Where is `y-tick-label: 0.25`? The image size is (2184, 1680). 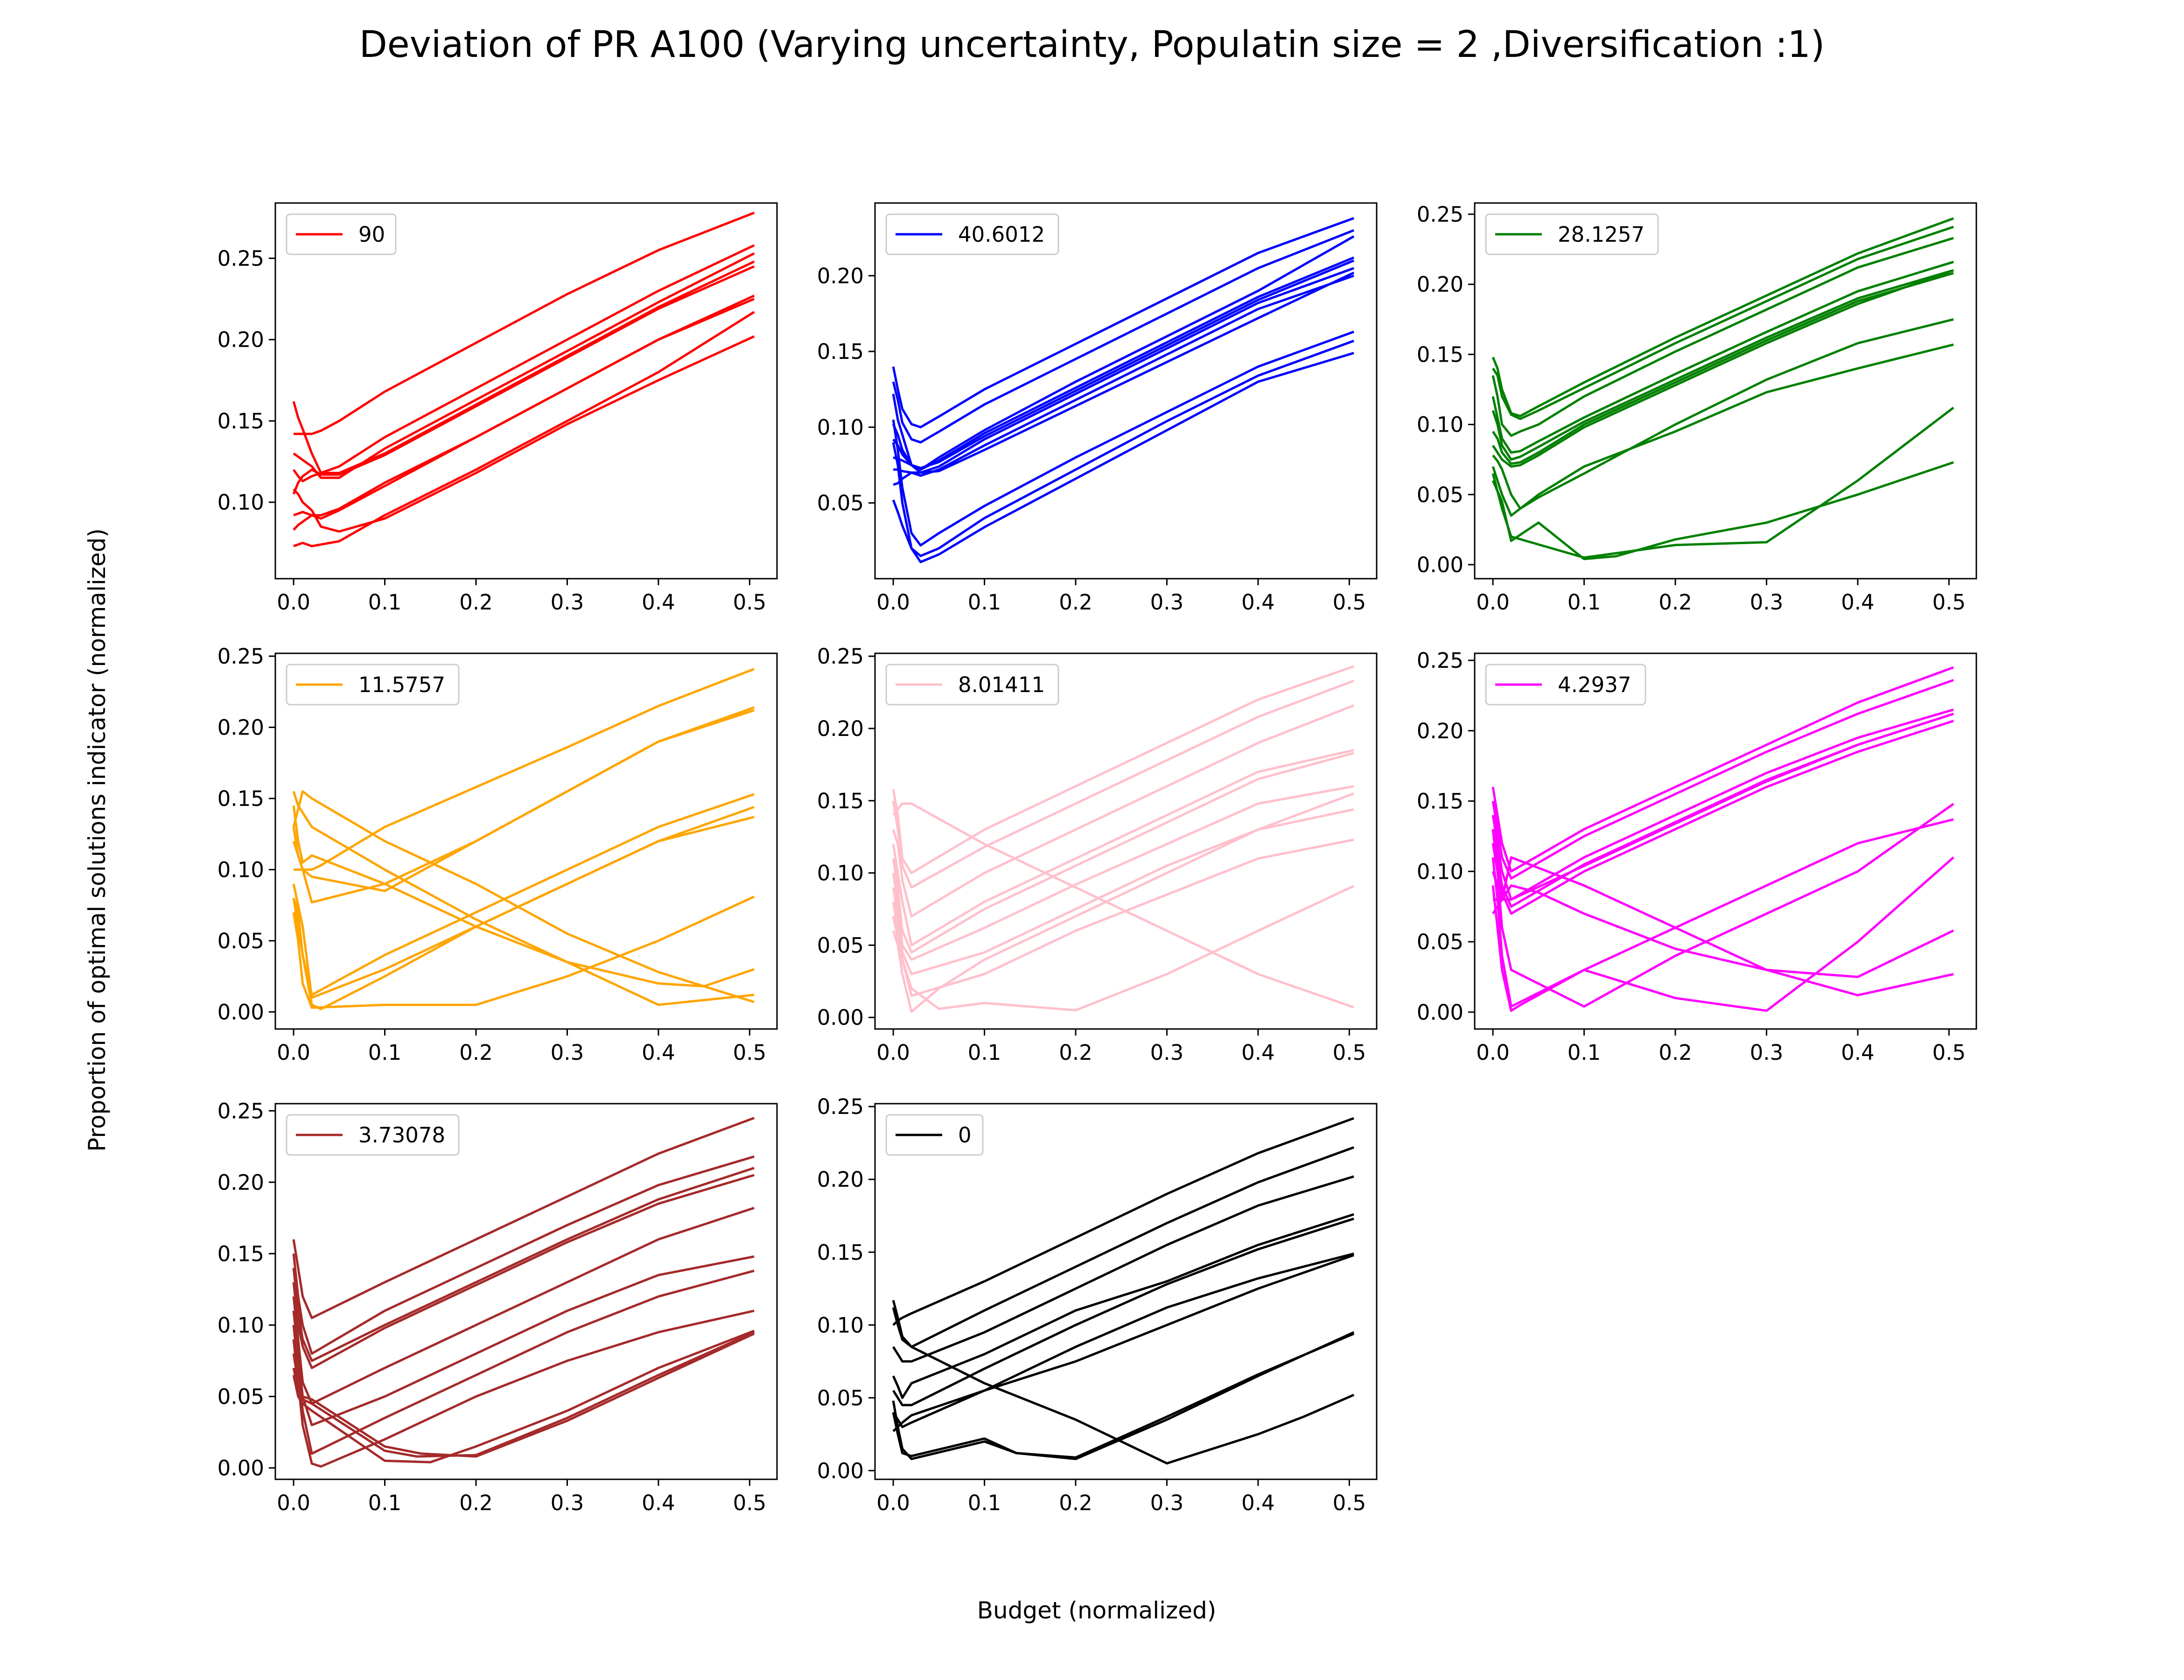 y-tick-label: 0.25 is located at coordinates (241, 258).